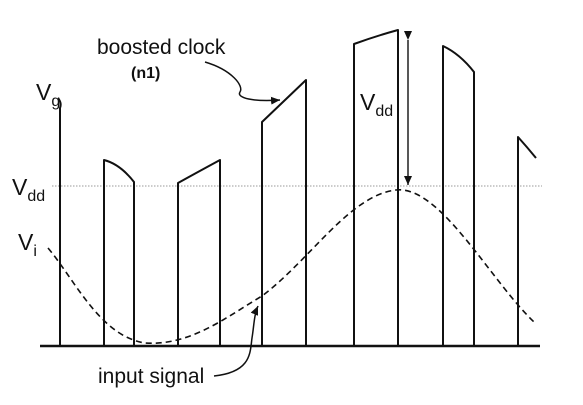 The width and height of the screenshot is (583, 405). What do you see at coordinates (48, 94) in the screenshot?
I see `vg-label: Vg` at bounding box center [48, 94].